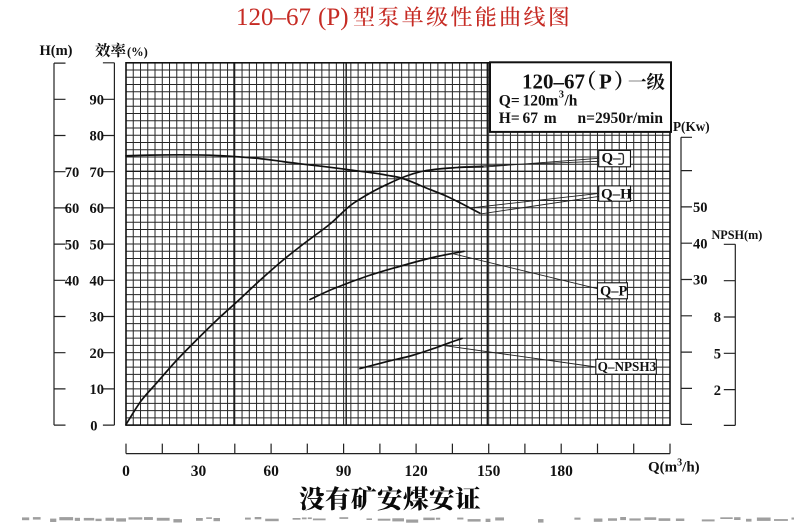  Describe the element at coordinates (97, 137) in the screenshot. I see `svg-text: 80` at that location.